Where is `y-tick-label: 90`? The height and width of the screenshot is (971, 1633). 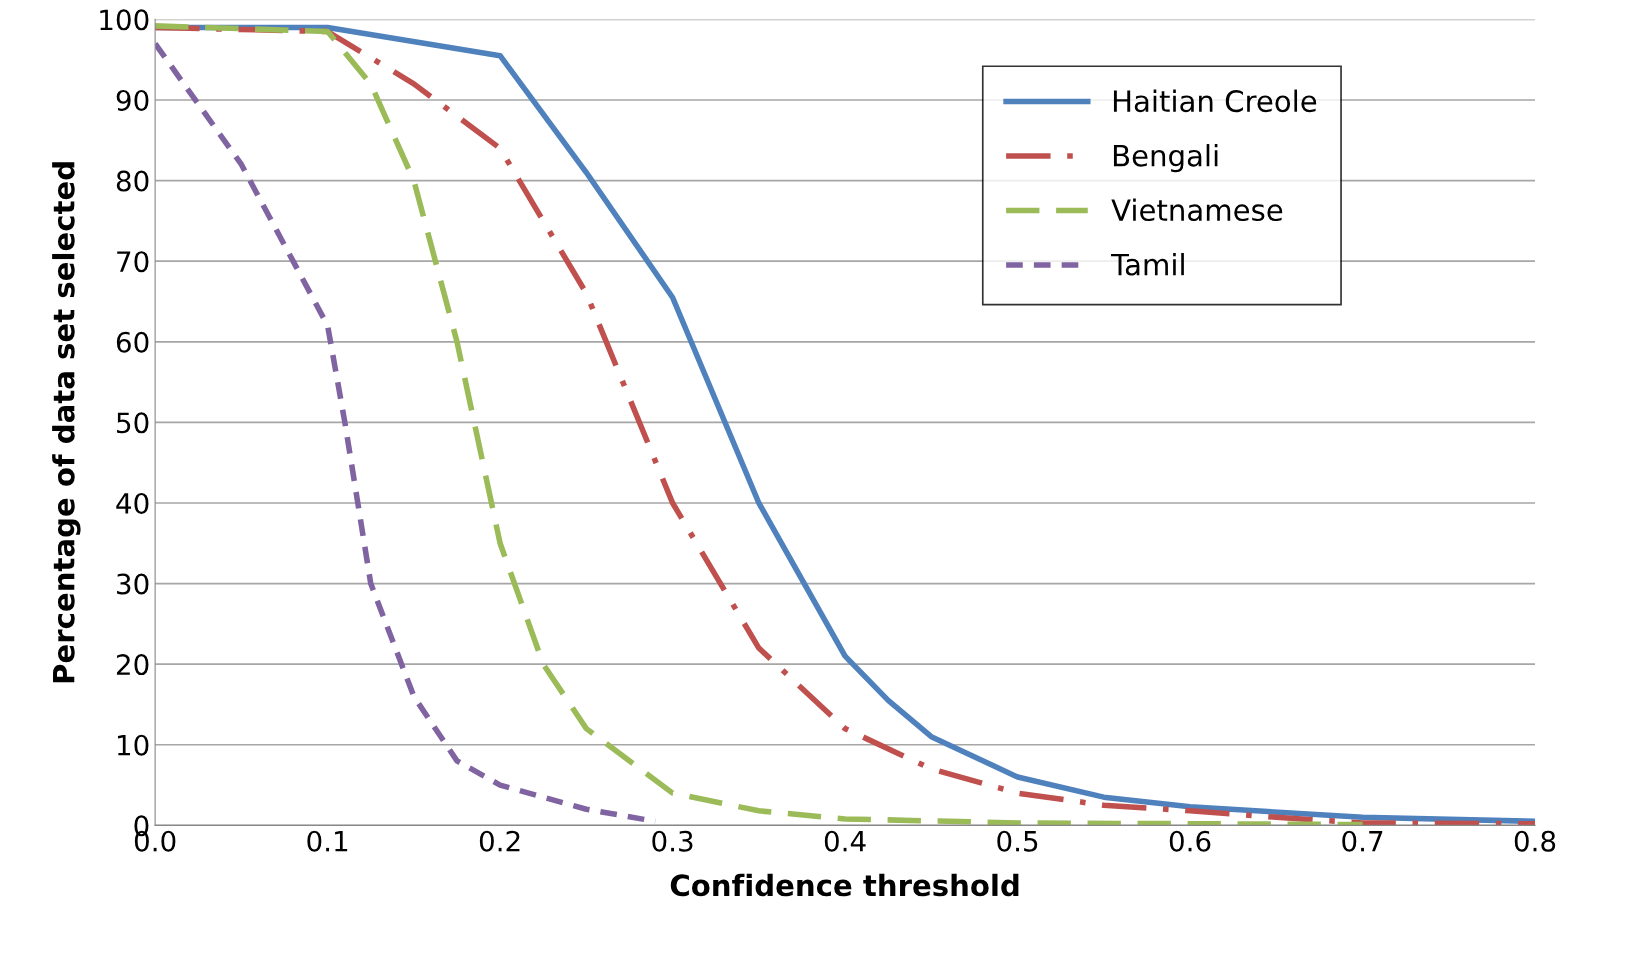
y-tick-label: 90 is located at coordinates (132, 100).